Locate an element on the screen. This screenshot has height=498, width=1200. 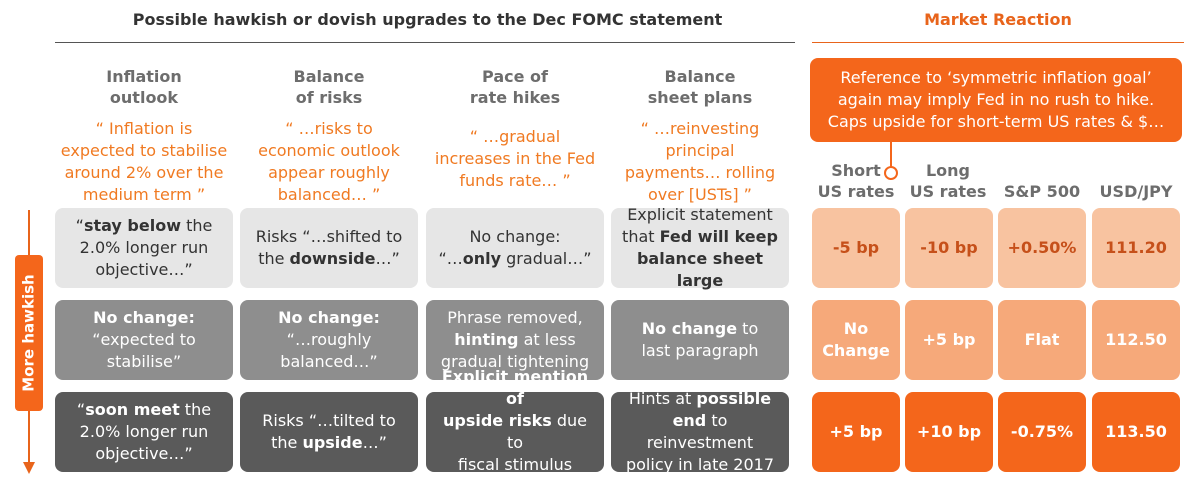
emphasis-text: soon meet is located at coordinates (132, 409).